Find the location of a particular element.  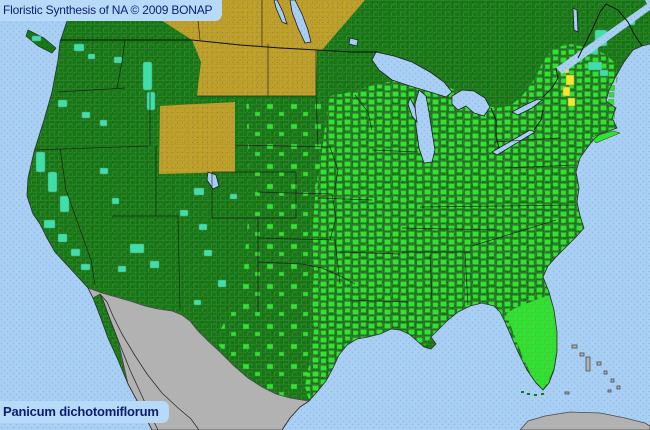

species-label-badge: Panicum dichotomiflorum is located at coordinates (84, 412).